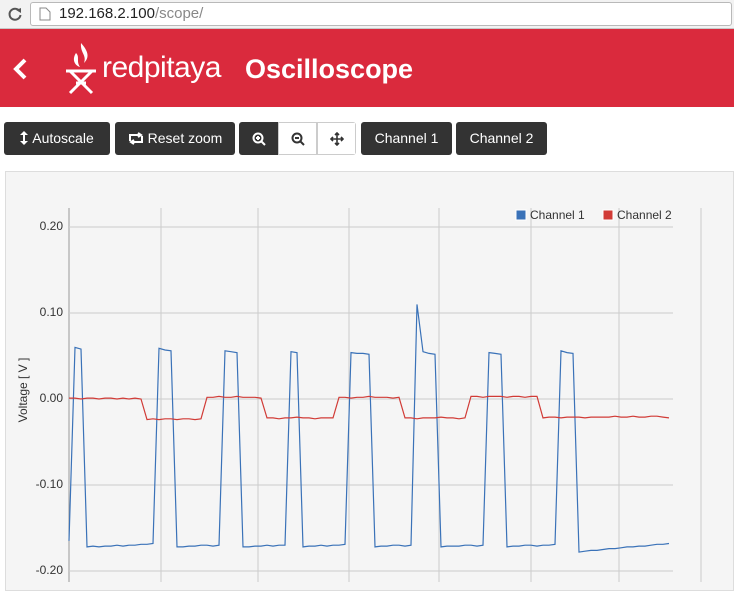 The image size is (734, 591). What do you see at coordinates (369, 408) in the screenshot?
I see `series-line` at bounding box center [369, 408].